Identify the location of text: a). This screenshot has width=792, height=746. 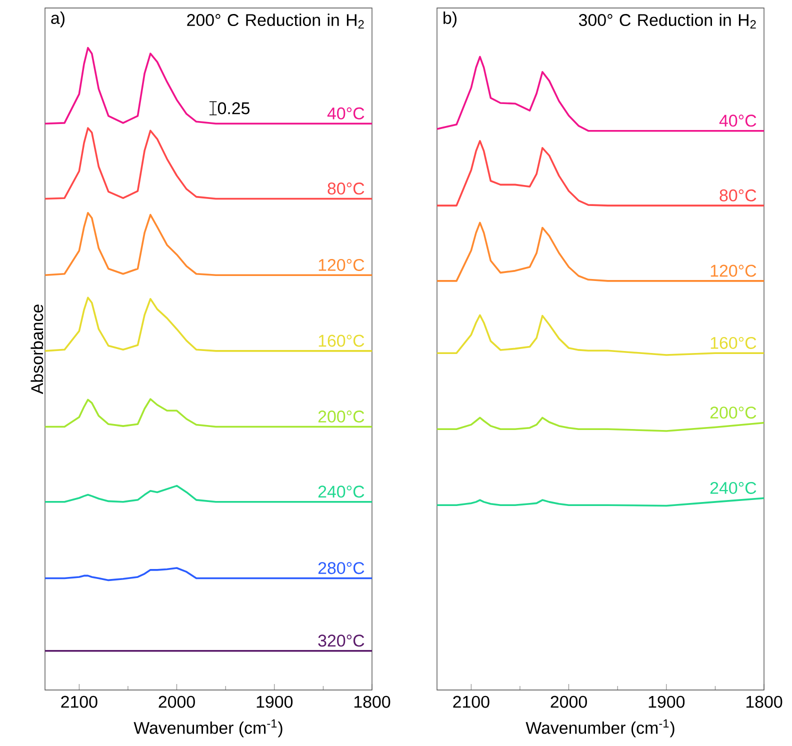
(57, 20).